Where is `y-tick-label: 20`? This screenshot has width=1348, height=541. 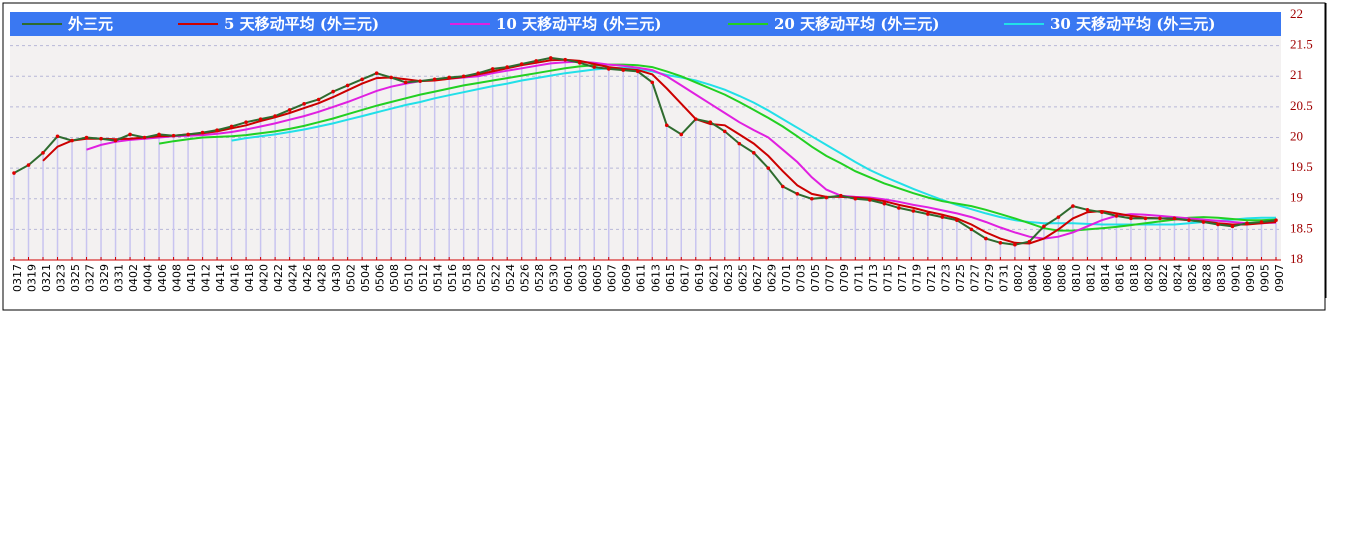
y-tick-label: 20 is located at coordinates (1296, 135).